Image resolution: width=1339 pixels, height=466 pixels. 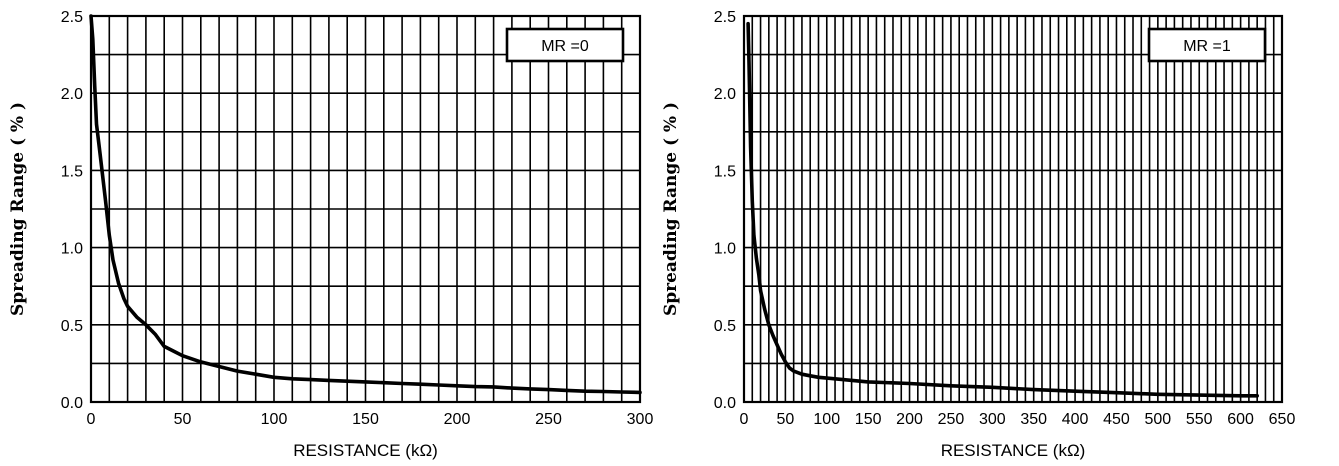 I want to click on legend: MR =1, so click(x=1207, y=45).